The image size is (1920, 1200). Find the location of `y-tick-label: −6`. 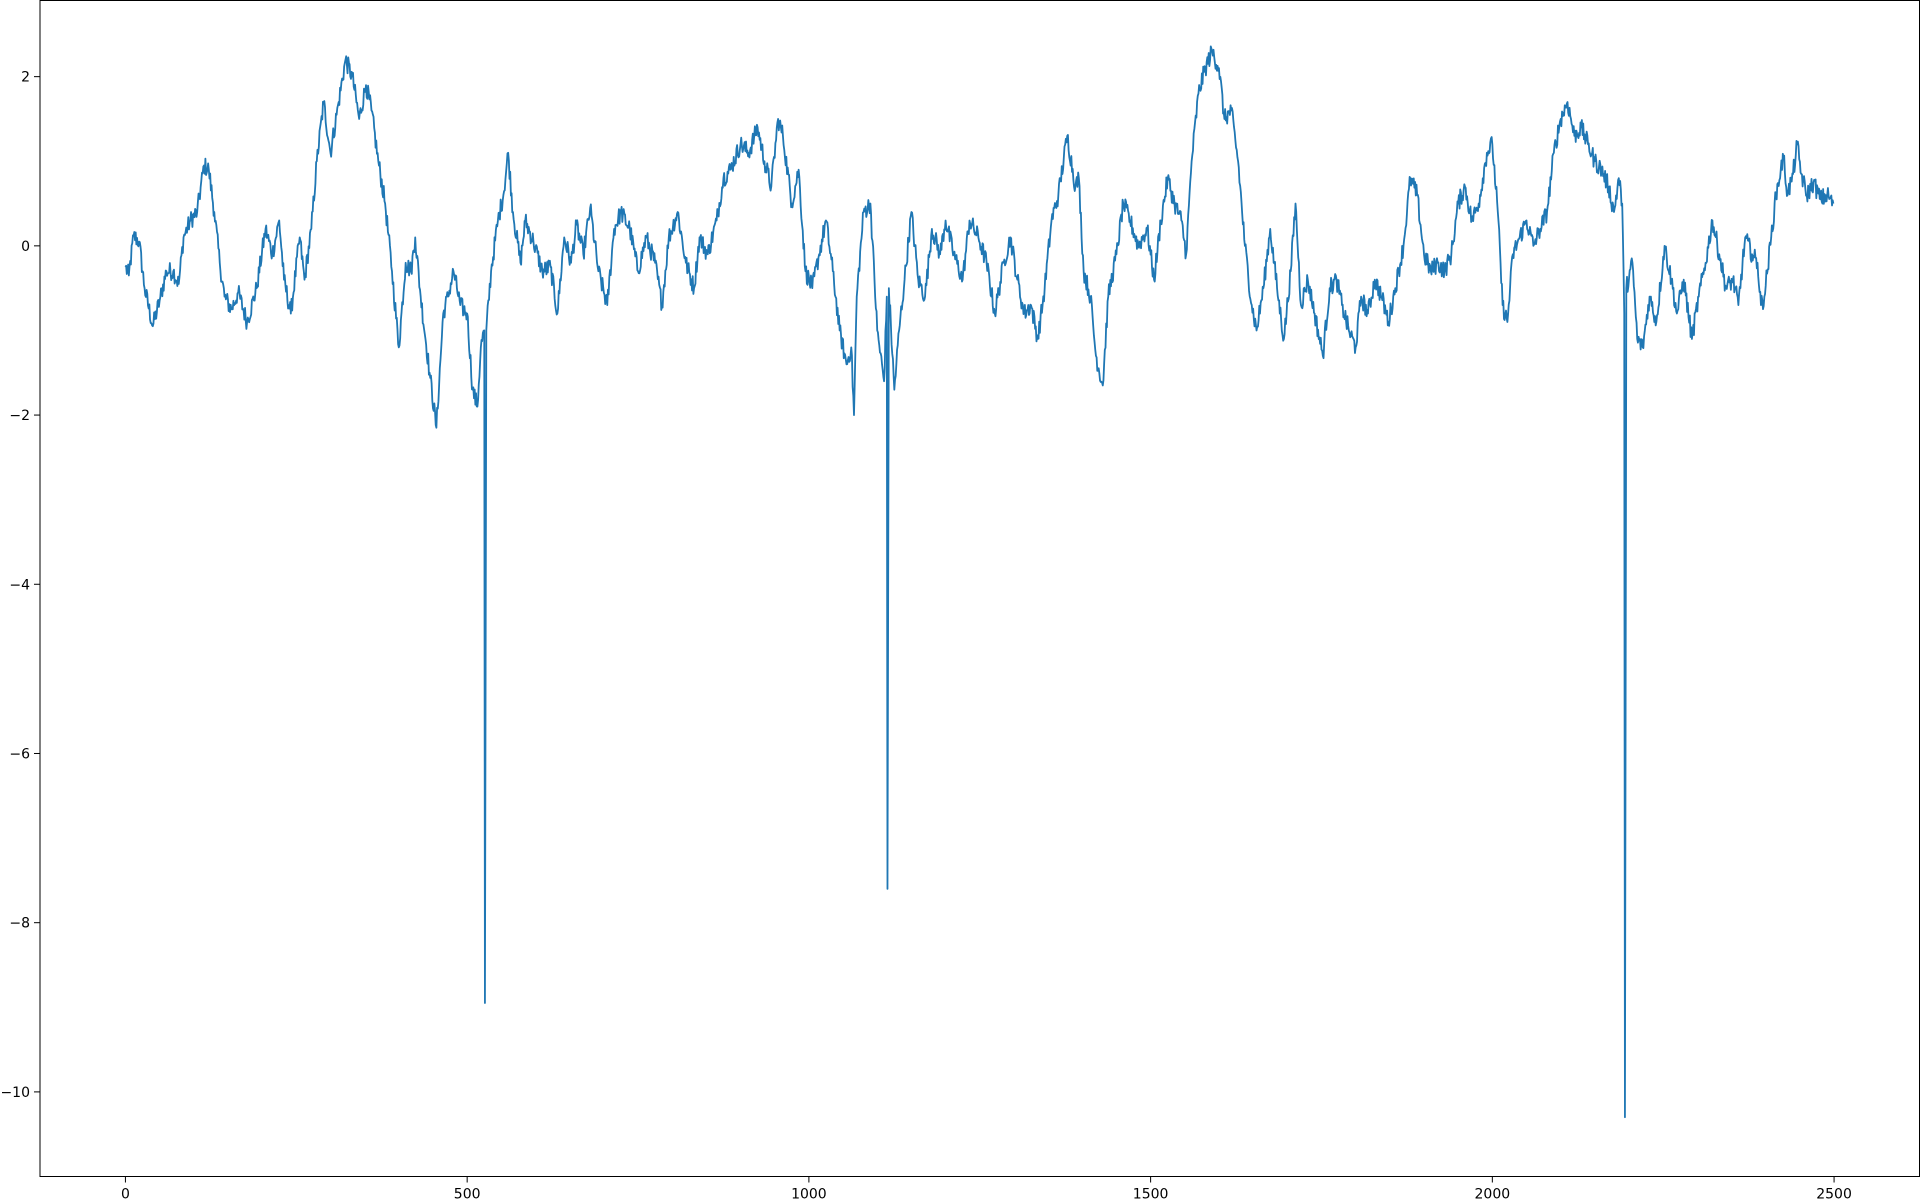

y-tick-label: −6 is located at coordinates (19, 754).